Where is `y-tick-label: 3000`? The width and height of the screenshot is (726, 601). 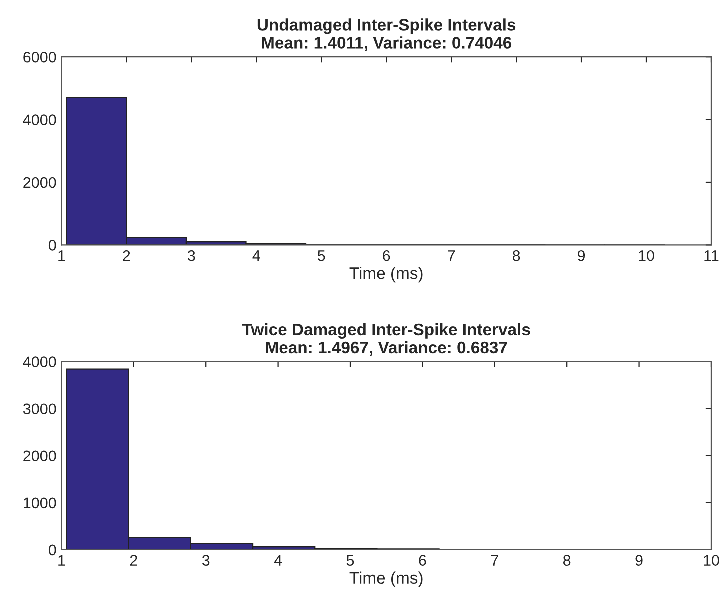
y-tick-label: 3000 is located at coordinates (39, 409).